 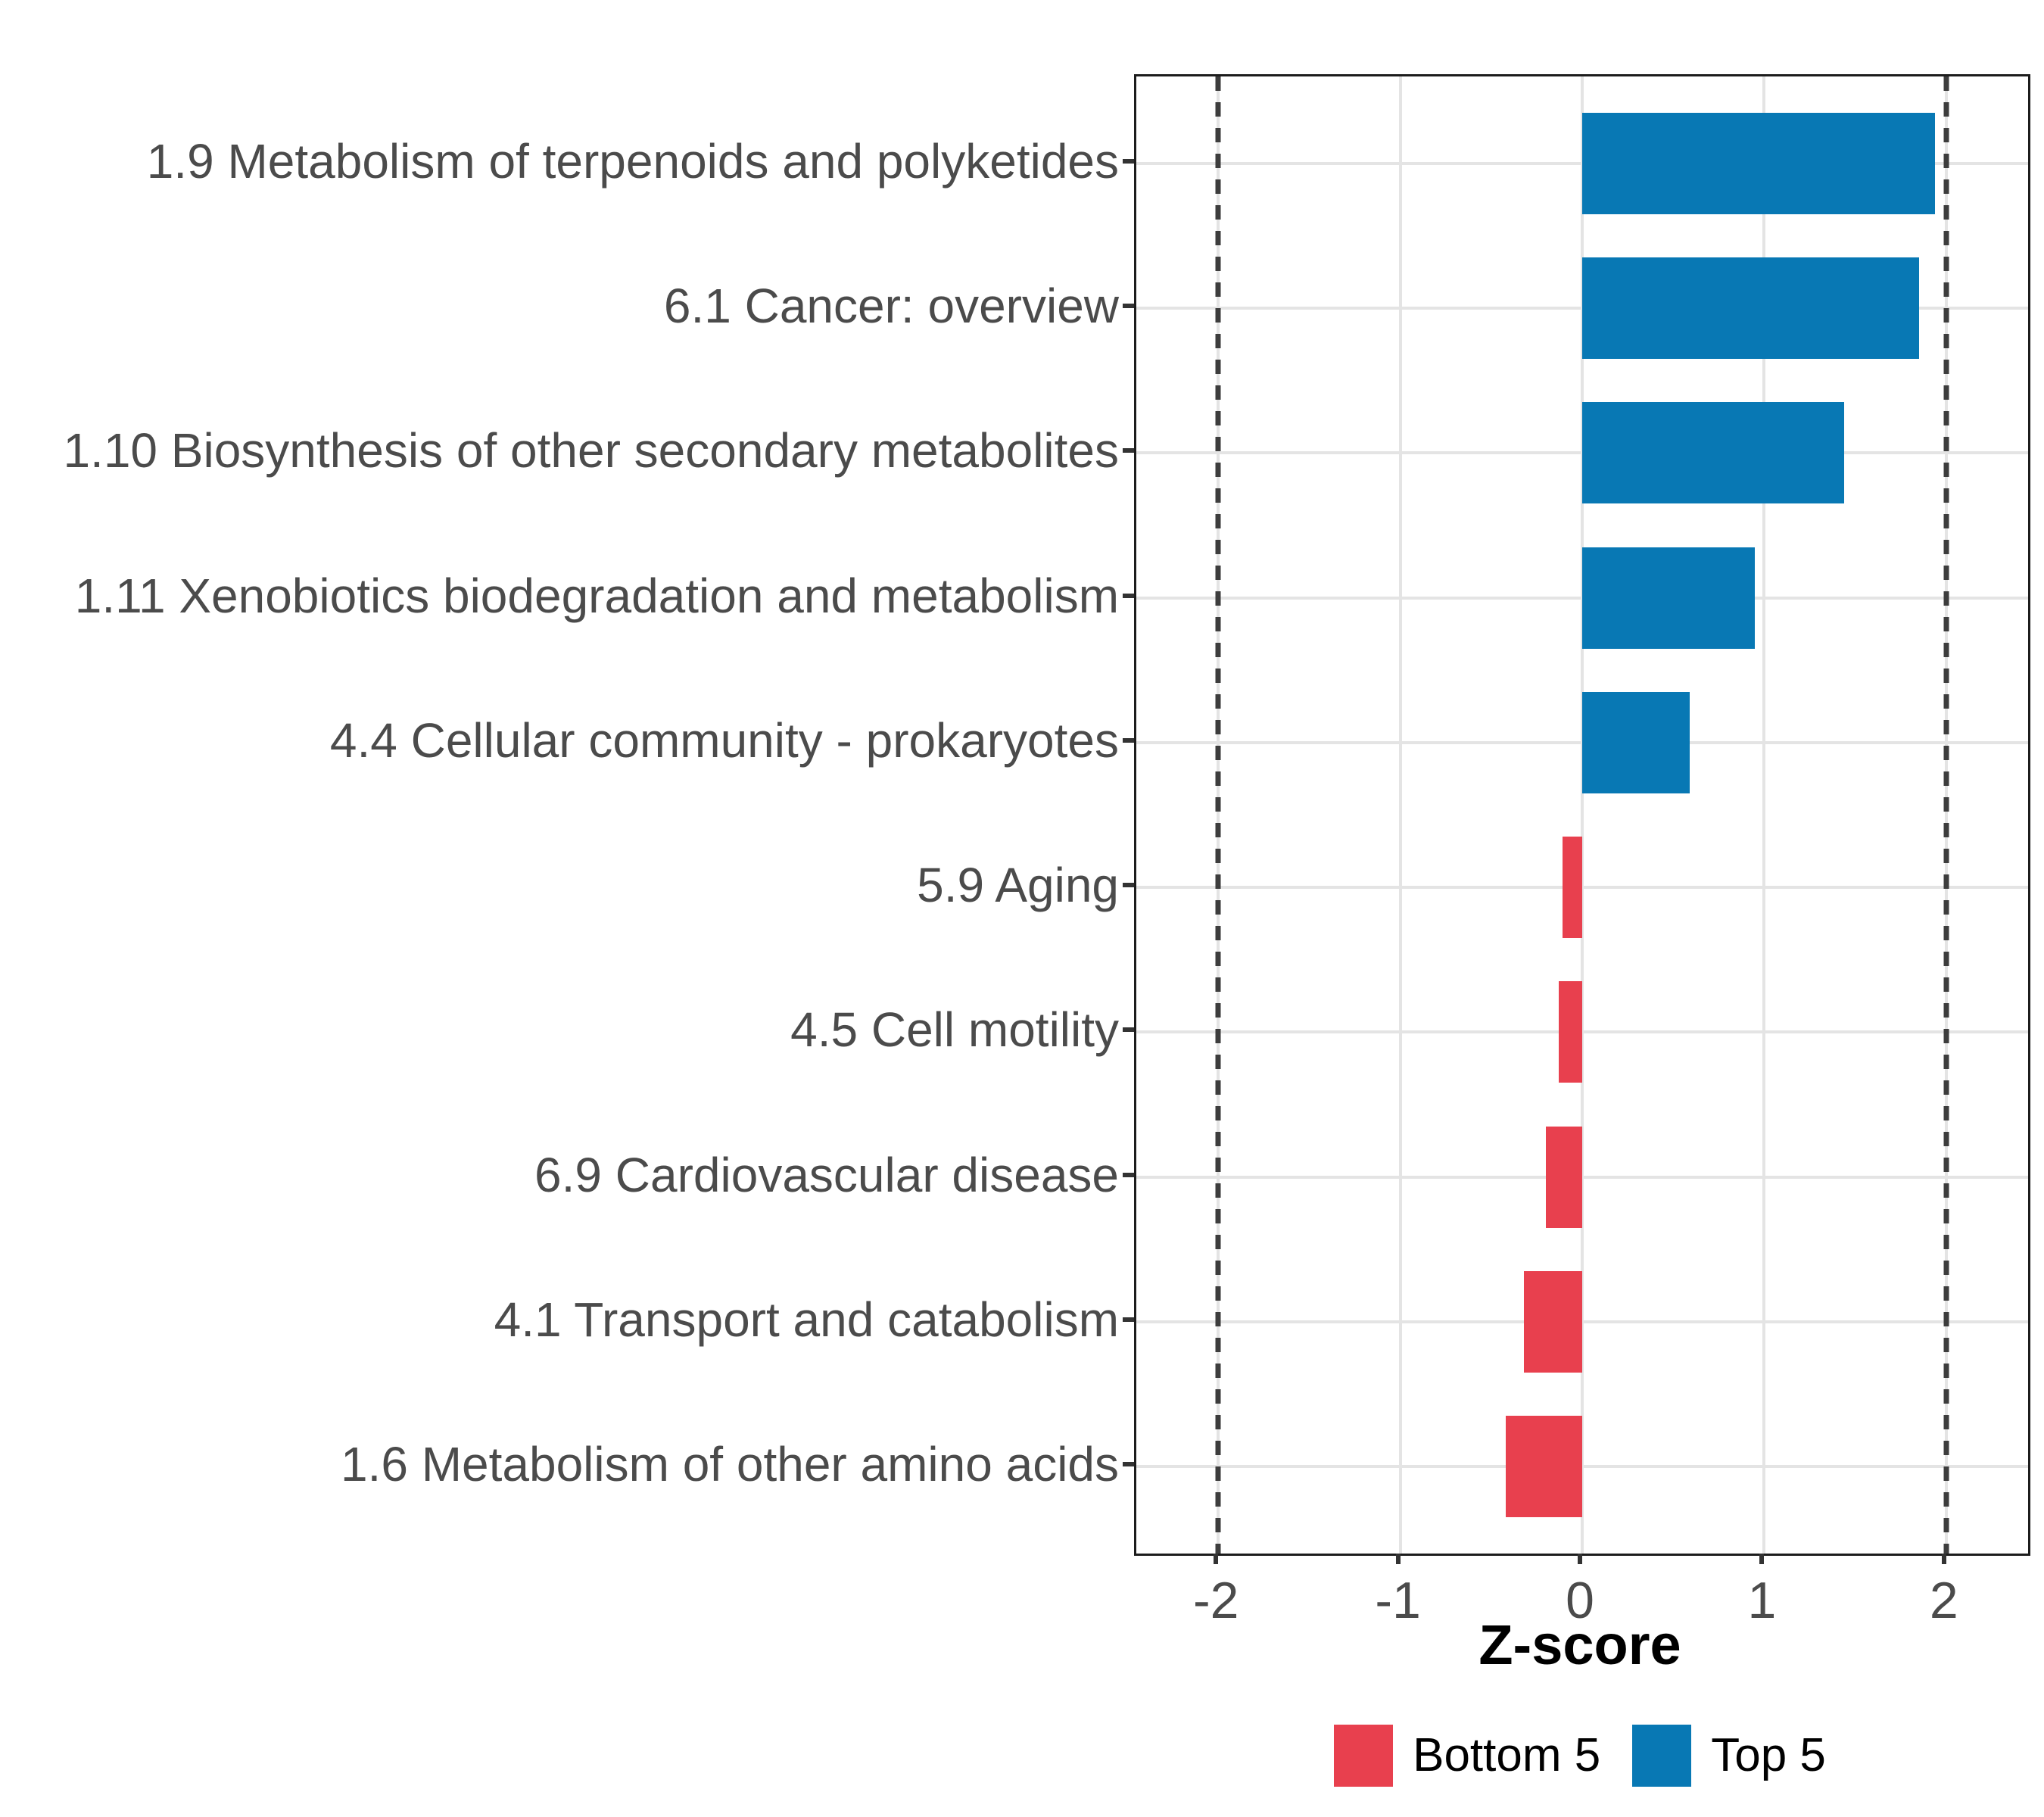 I want to click on major-gridline-x--1, so click(x=1400, y=815).